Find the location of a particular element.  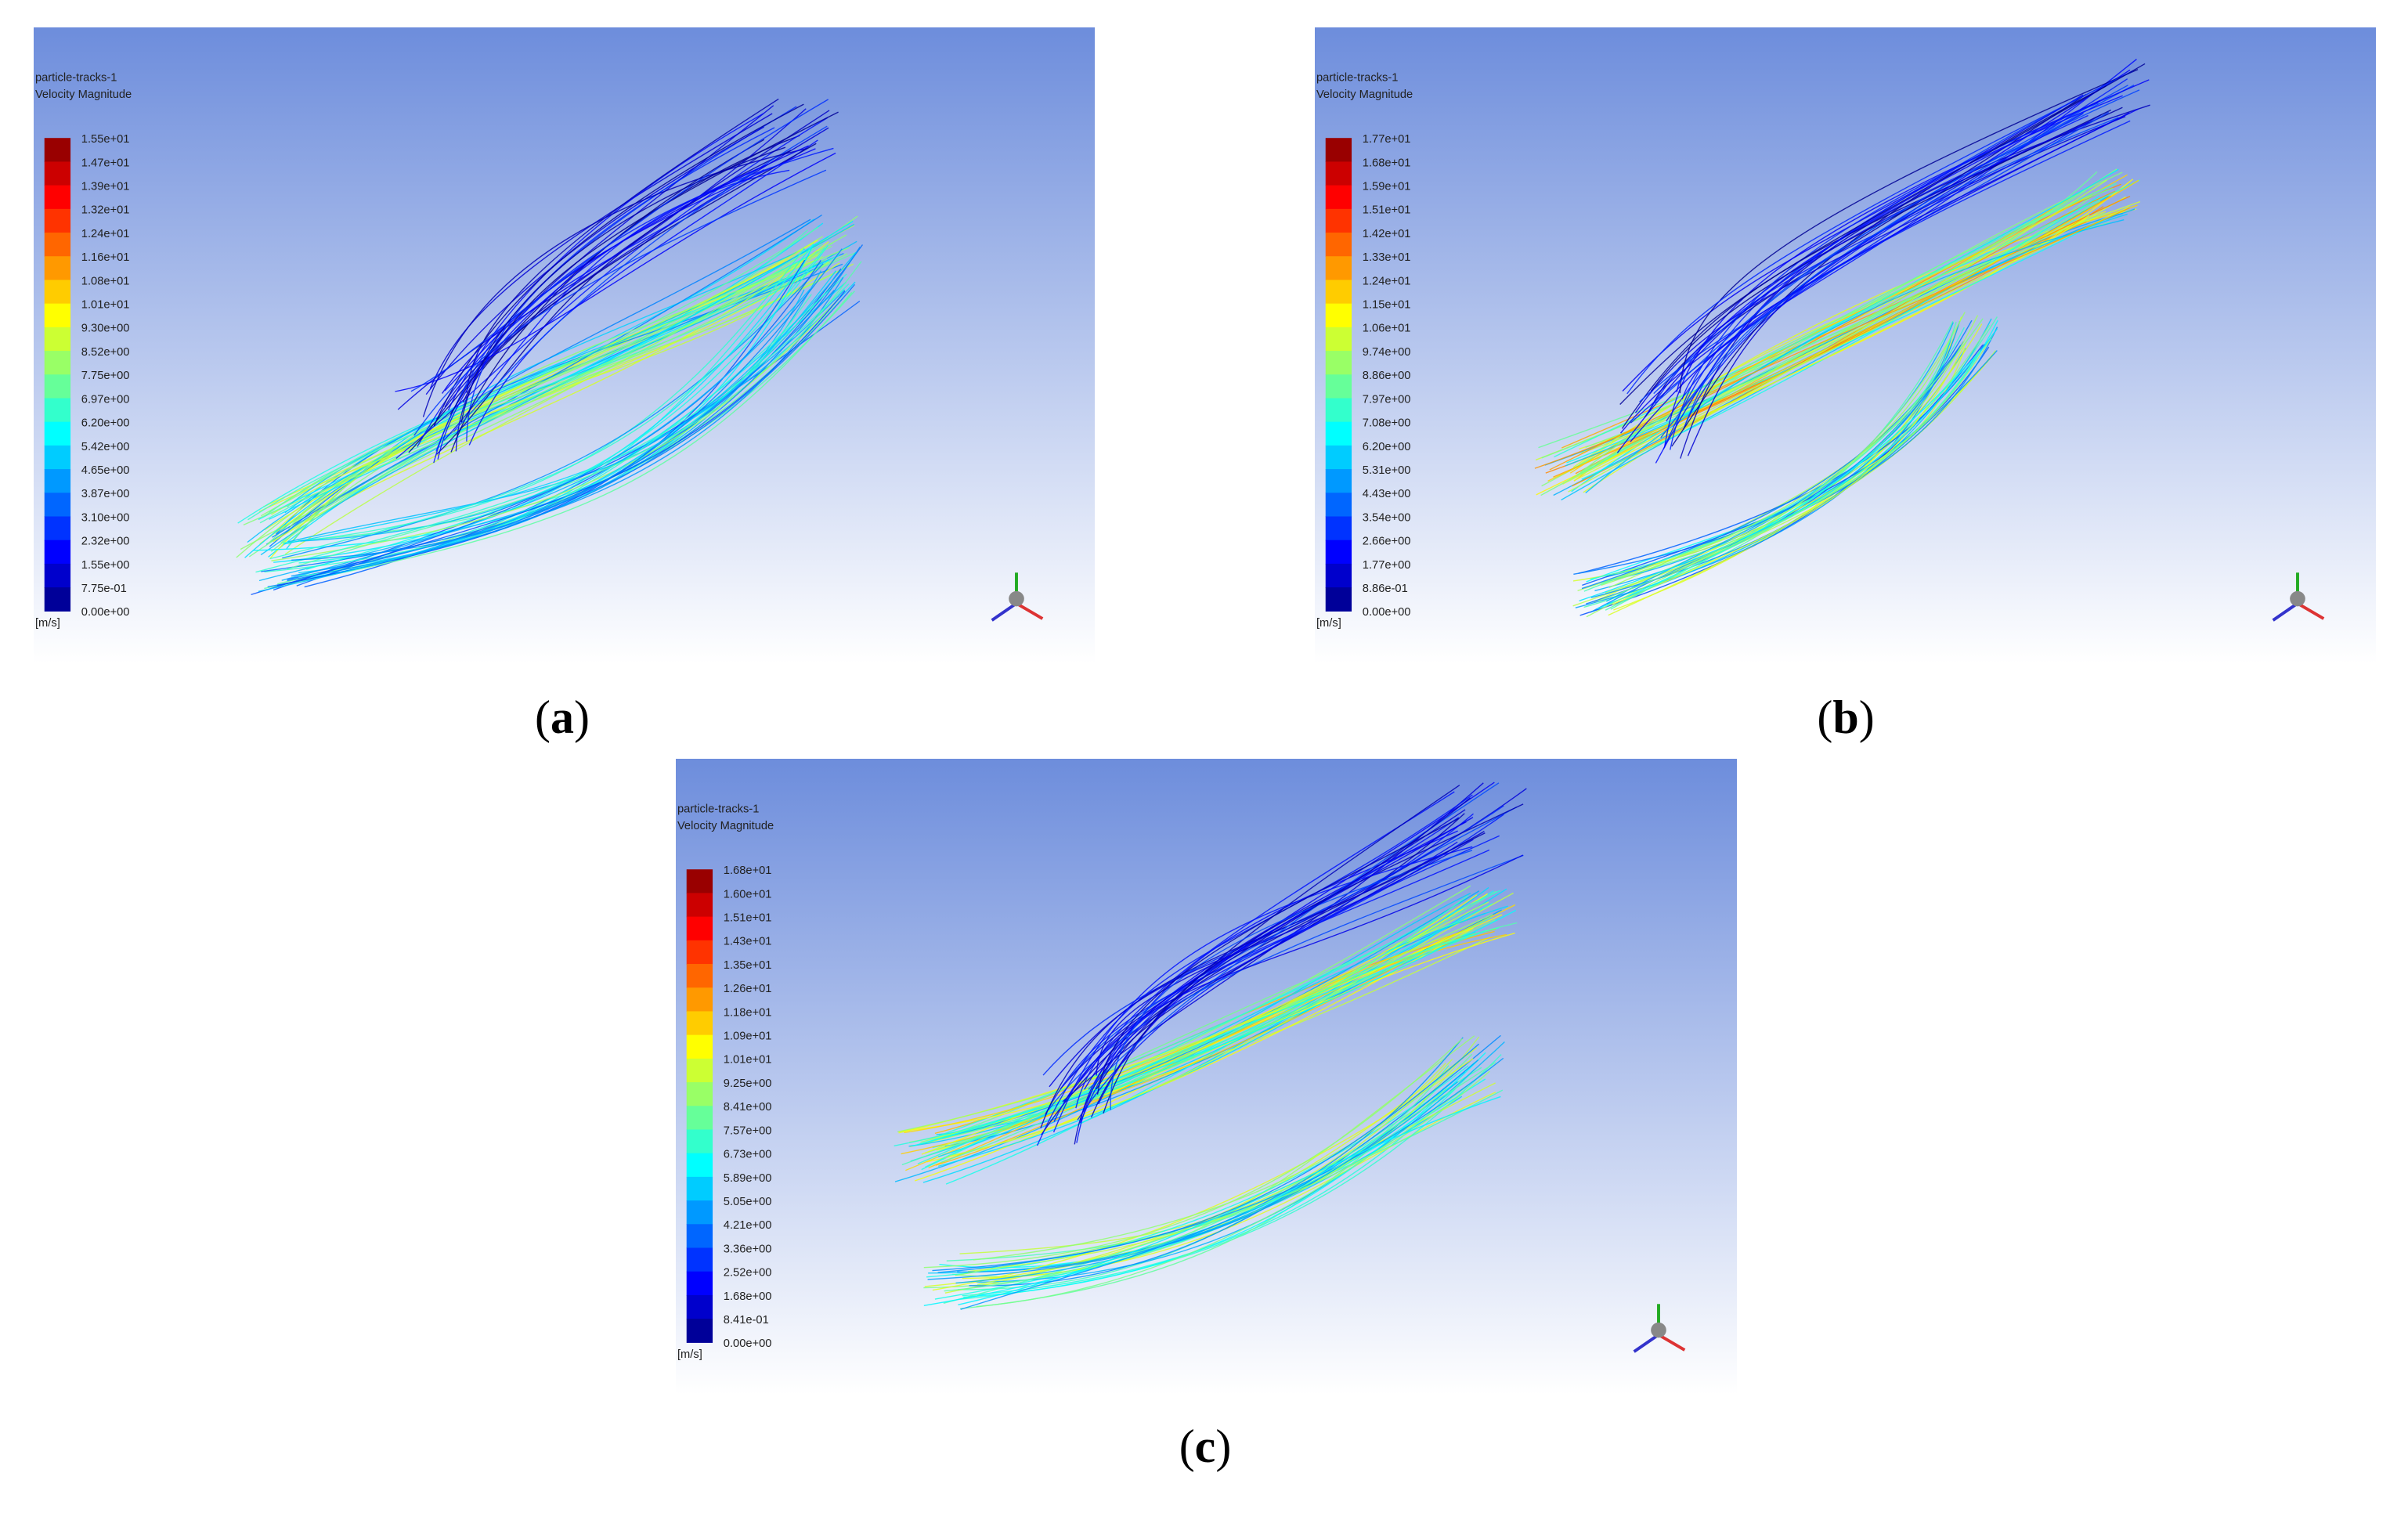

colorbar-label: 1.35e+01 is located at coordinates (748, 966).